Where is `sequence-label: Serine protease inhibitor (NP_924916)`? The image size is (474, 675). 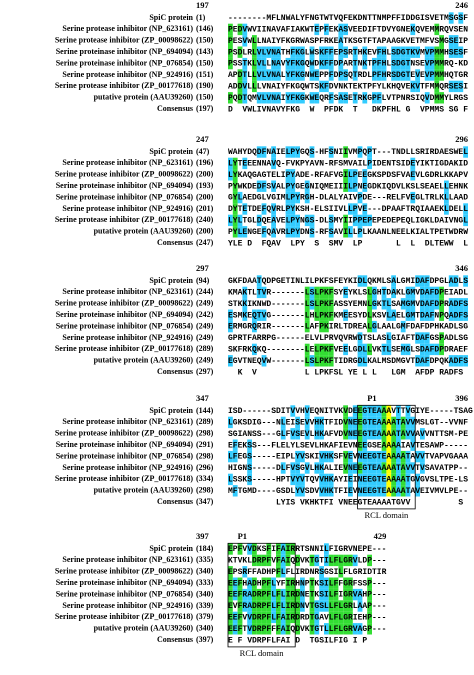 sequence-label: Serine protease inhibitor (NP_924916) is located at coordinates (127, 208).